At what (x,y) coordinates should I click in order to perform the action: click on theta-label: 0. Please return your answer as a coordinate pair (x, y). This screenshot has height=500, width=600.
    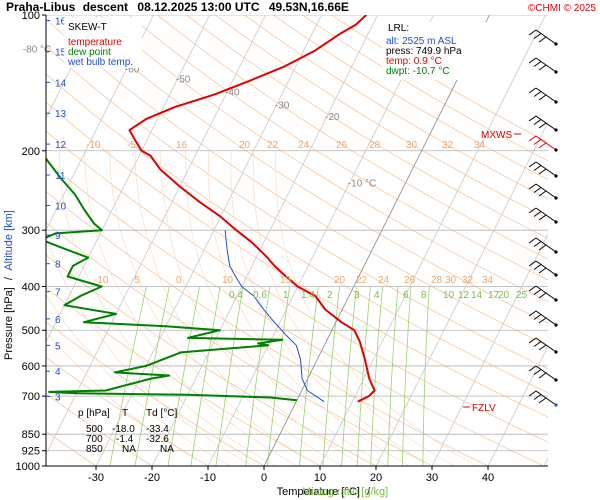
    Looking at the image, I should click on (179, 280).